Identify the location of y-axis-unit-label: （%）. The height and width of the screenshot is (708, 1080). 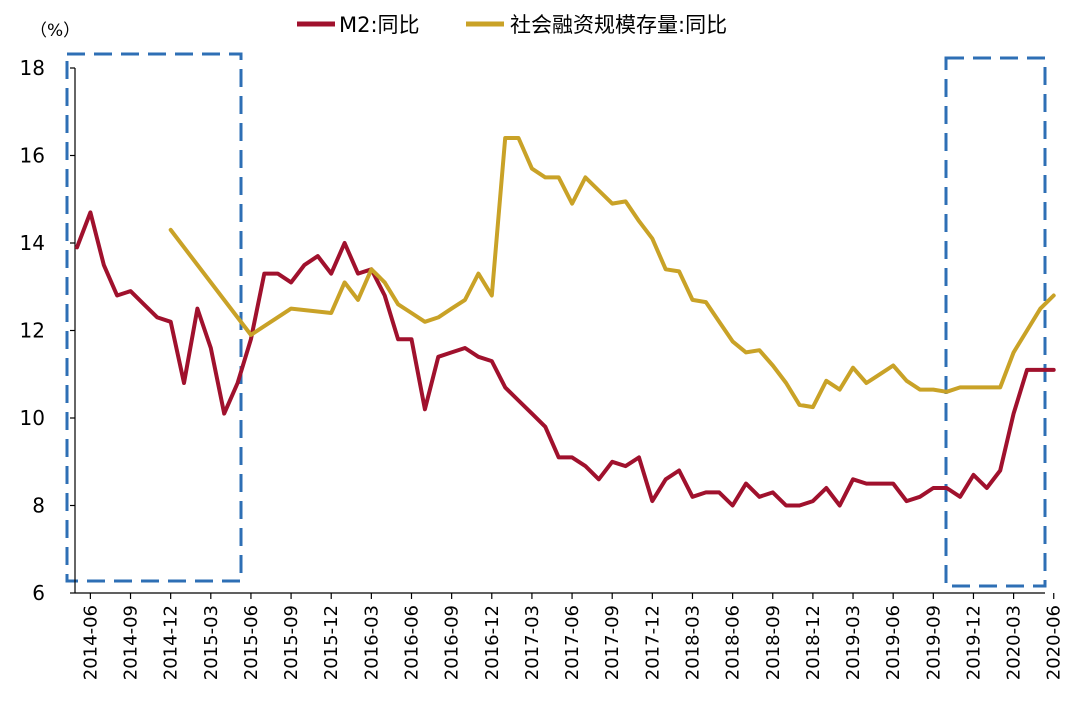
(55, 31).